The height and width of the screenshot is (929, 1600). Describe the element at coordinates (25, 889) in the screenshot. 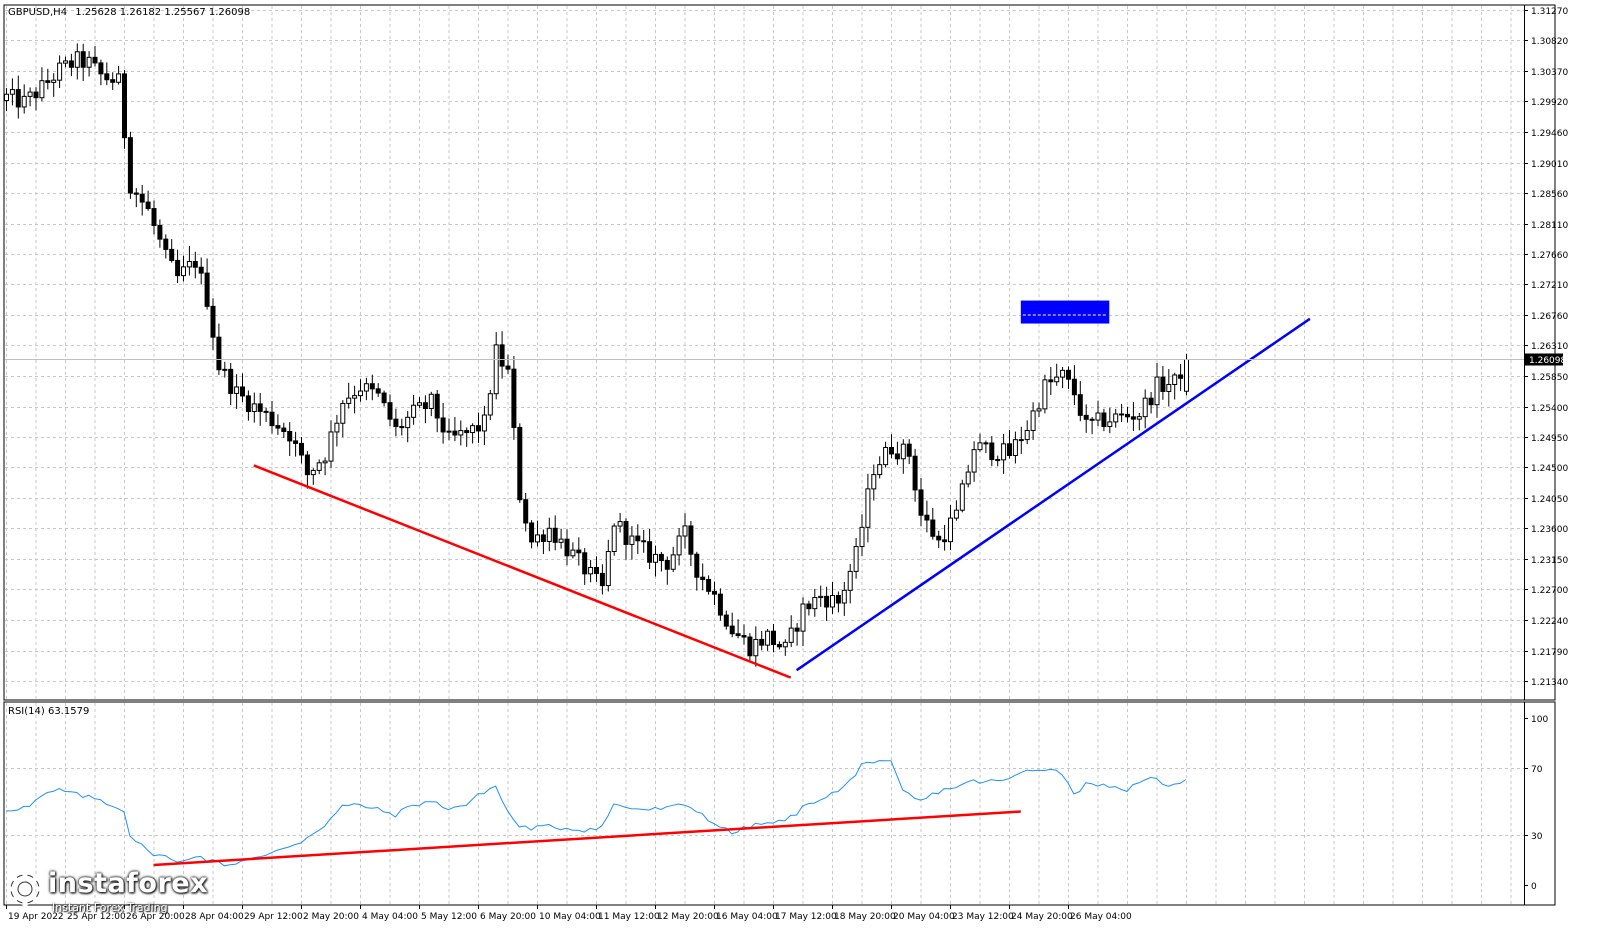

I see `instaforex-logo-icon` at that location.